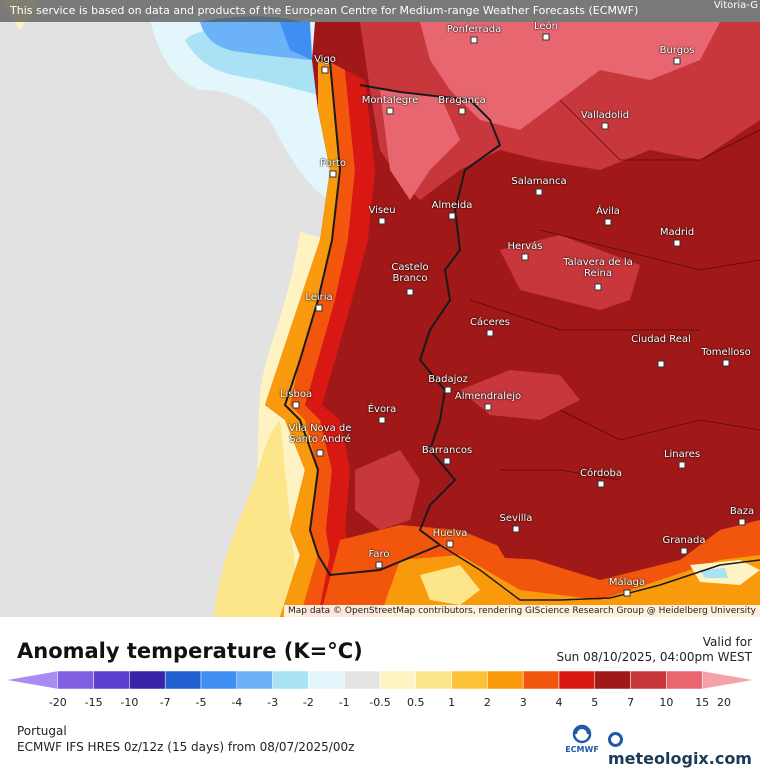 The width and height of the screenshot is (760, 768). What do you see at coordinates (677, 232) in the screenshot?
I see `city-label: Madrid` at bounding box center [677, 232].